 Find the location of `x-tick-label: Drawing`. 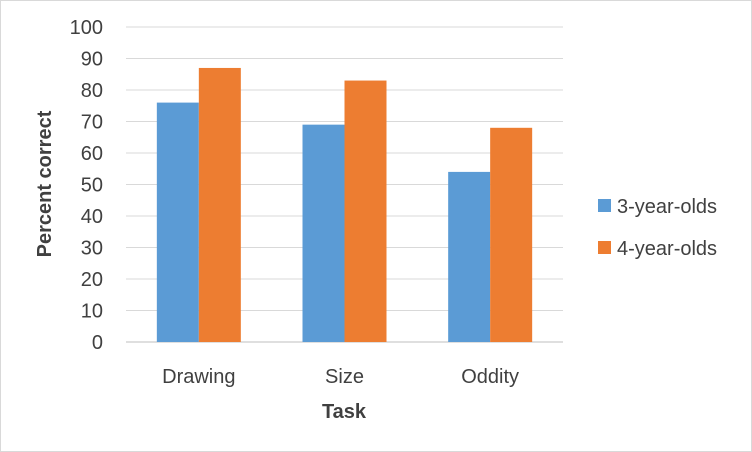

x-tick-label: Drawing is located at coordinates (198, 377).